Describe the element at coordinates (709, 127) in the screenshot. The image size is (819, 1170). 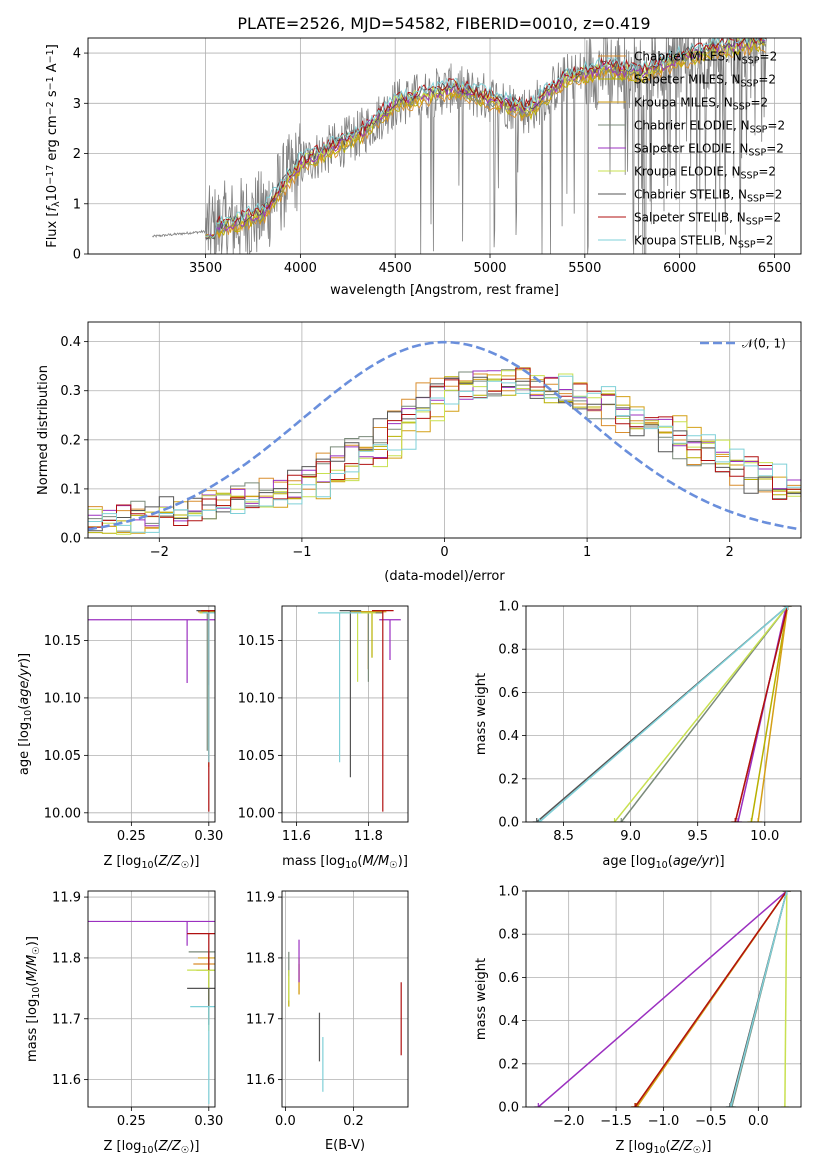
I see `legend-label: Chabrier ELODIE, NSSP=2` at that location.